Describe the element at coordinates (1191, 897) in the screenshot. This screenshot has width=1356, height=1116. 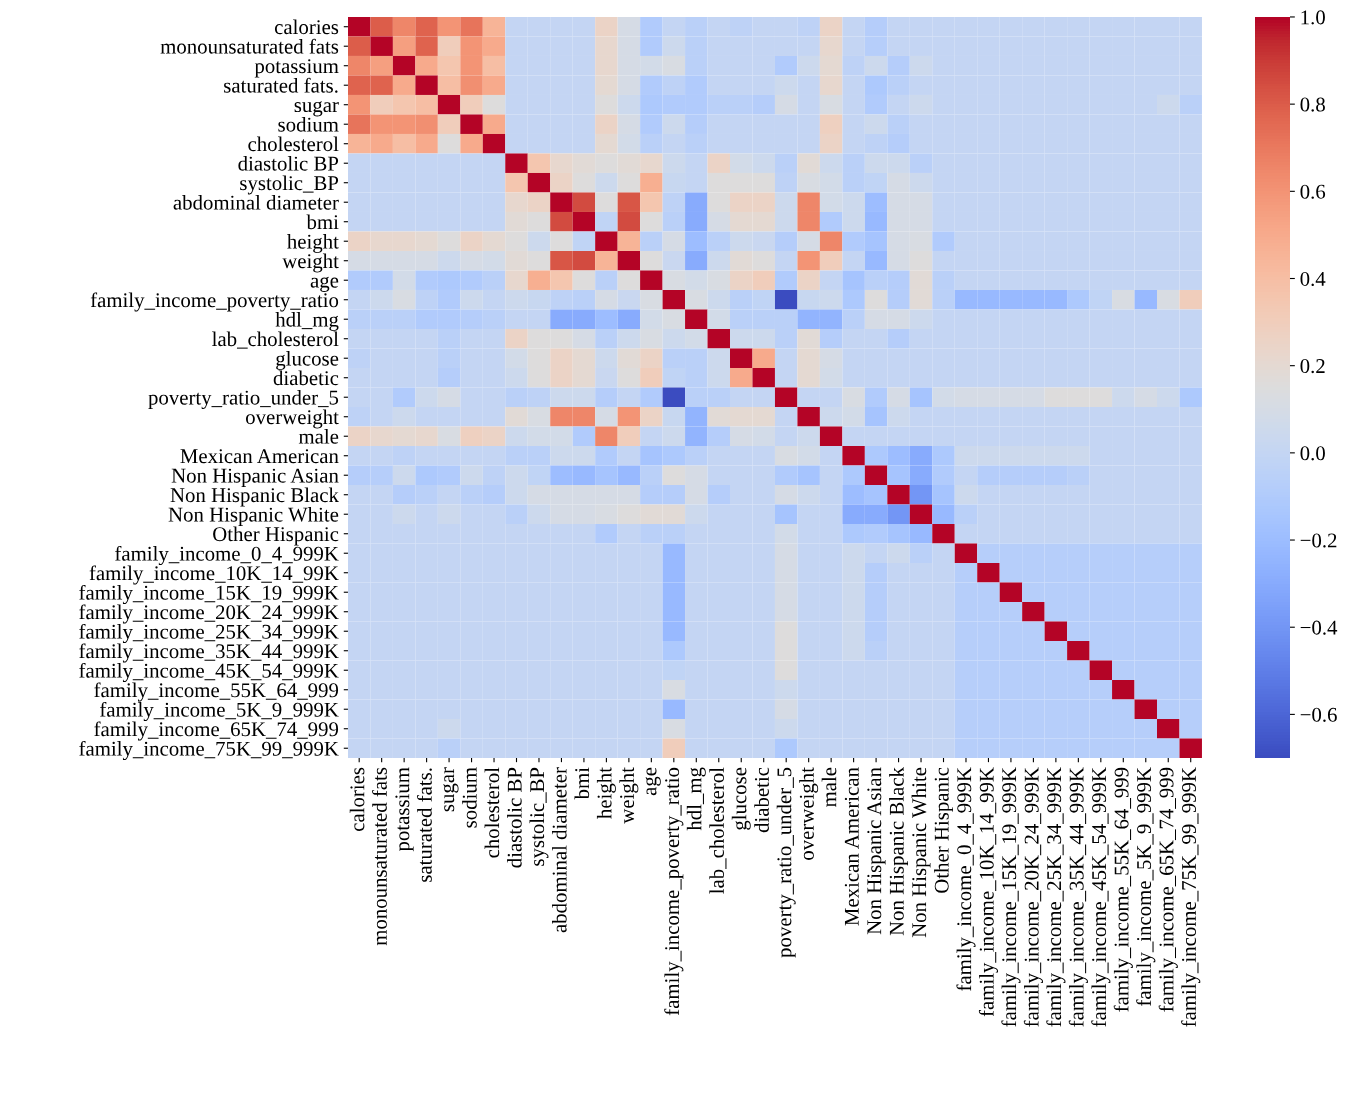
I see `x-tick-label: family_income_75K_99_999K` at that location.